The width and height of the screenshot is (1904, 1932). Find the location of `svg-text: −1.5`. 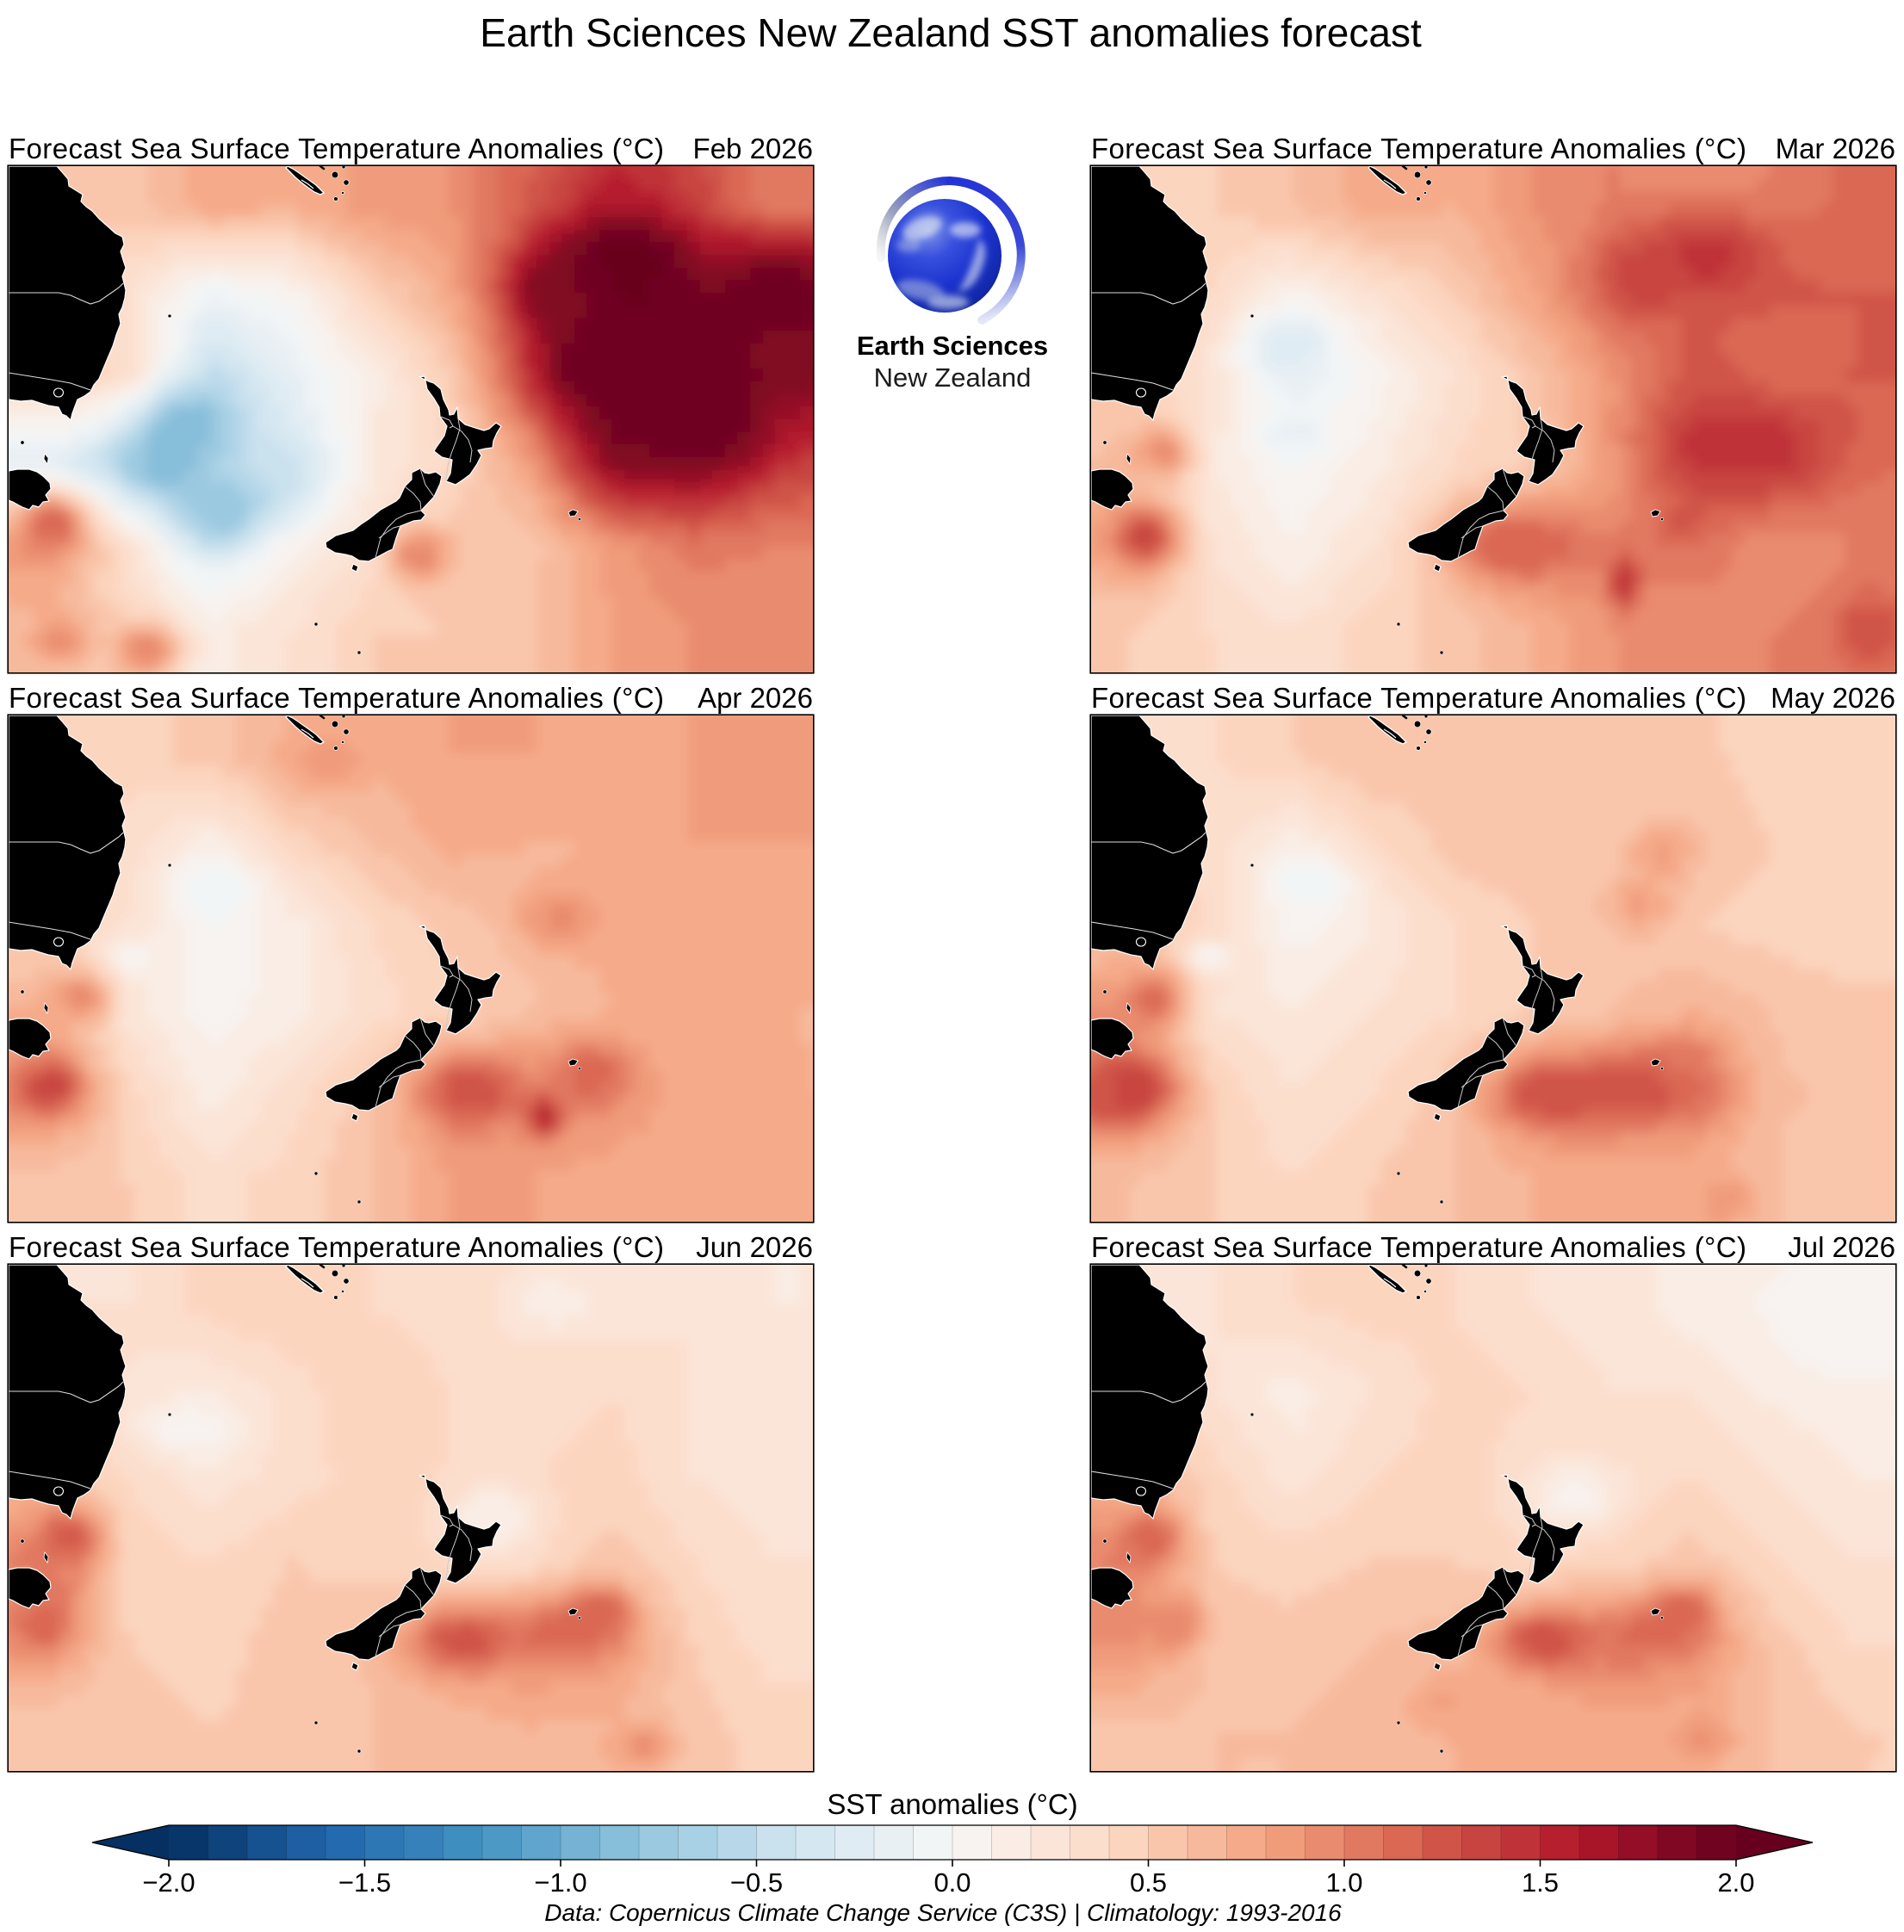

svg-text: −1.5 is located at coordinates (365, 1883).